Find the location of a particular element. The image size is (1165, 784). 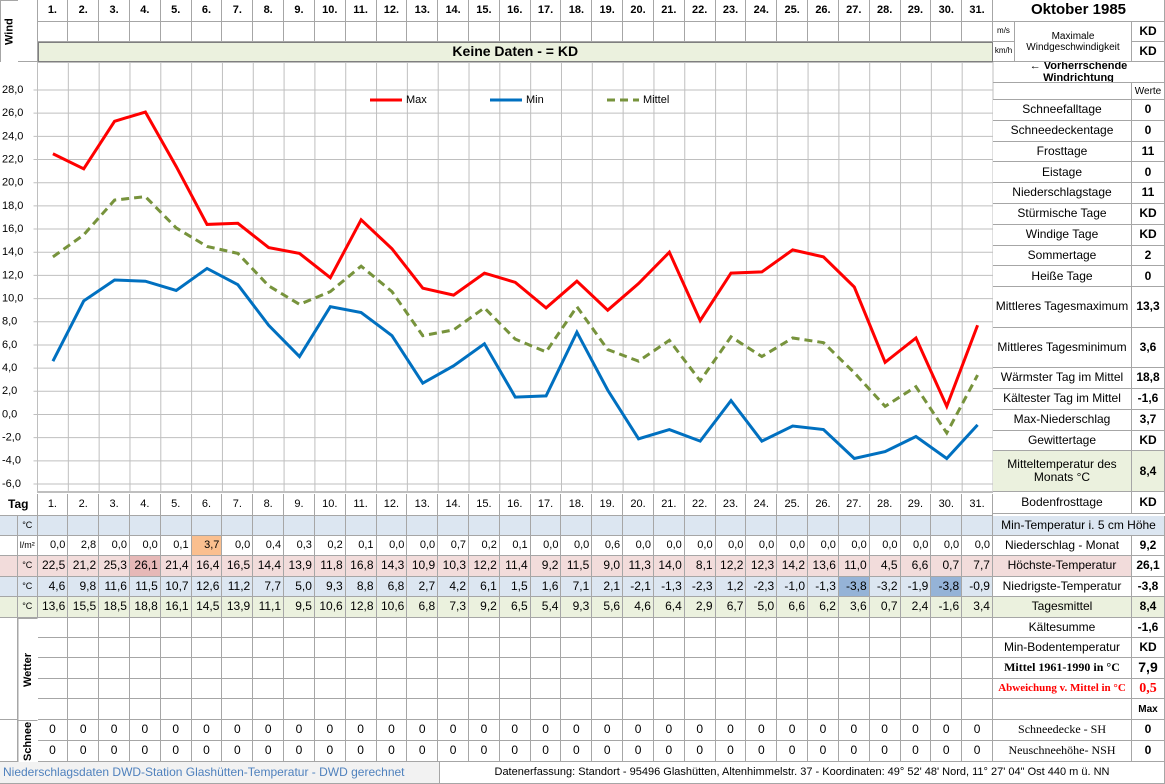

day-label: 26. is located at coordinates (823, 505).